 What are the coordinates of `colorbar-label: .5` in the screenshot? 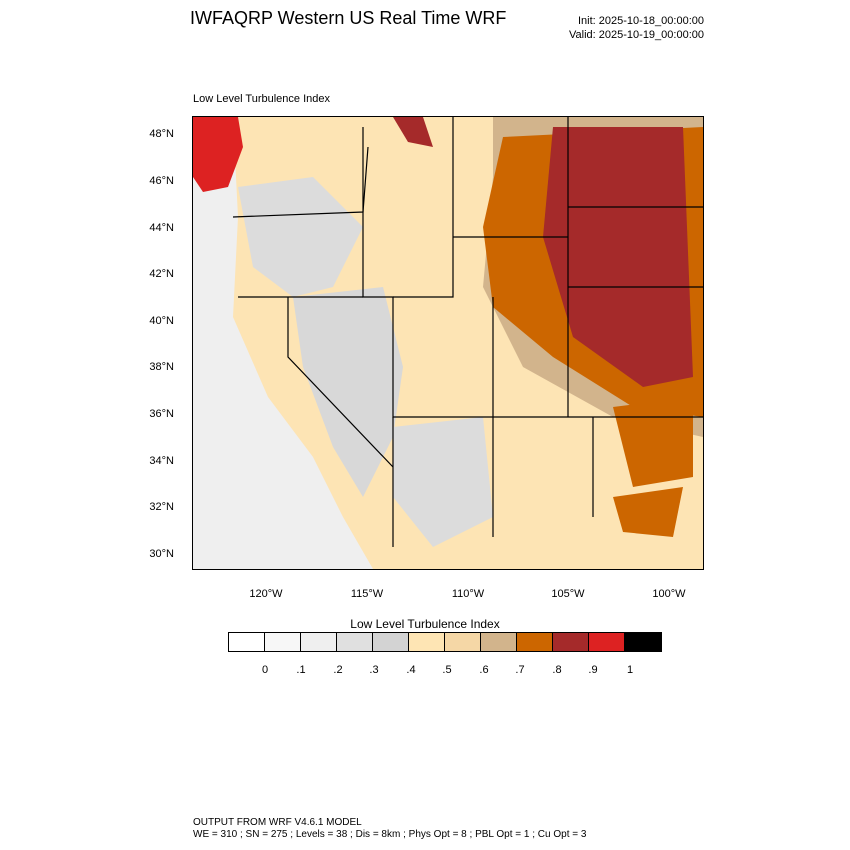 It's located at (447, 670).